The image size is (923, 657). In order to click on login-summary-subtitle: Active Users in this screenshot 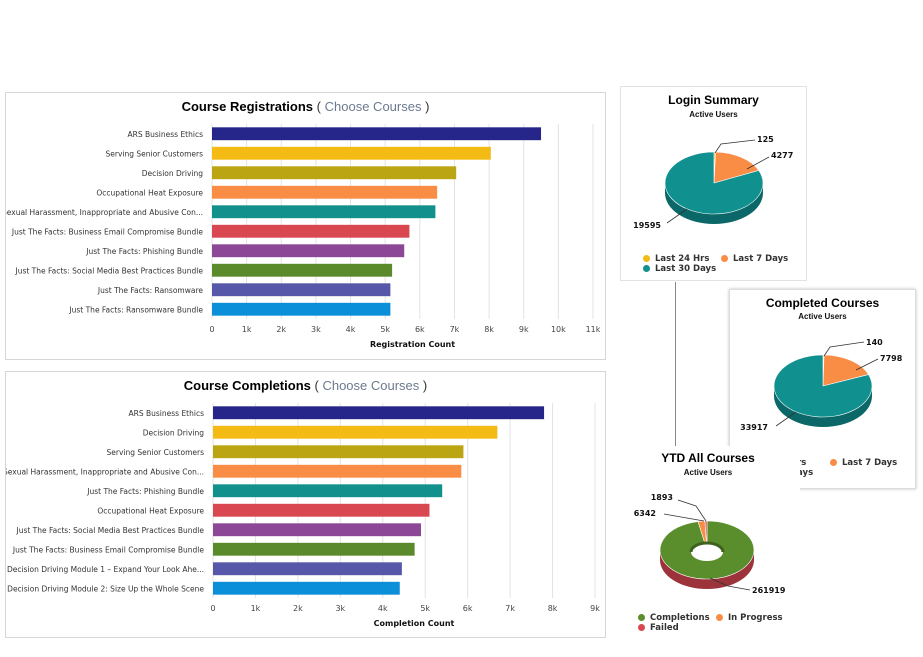, I will do `click(713, 114)`.